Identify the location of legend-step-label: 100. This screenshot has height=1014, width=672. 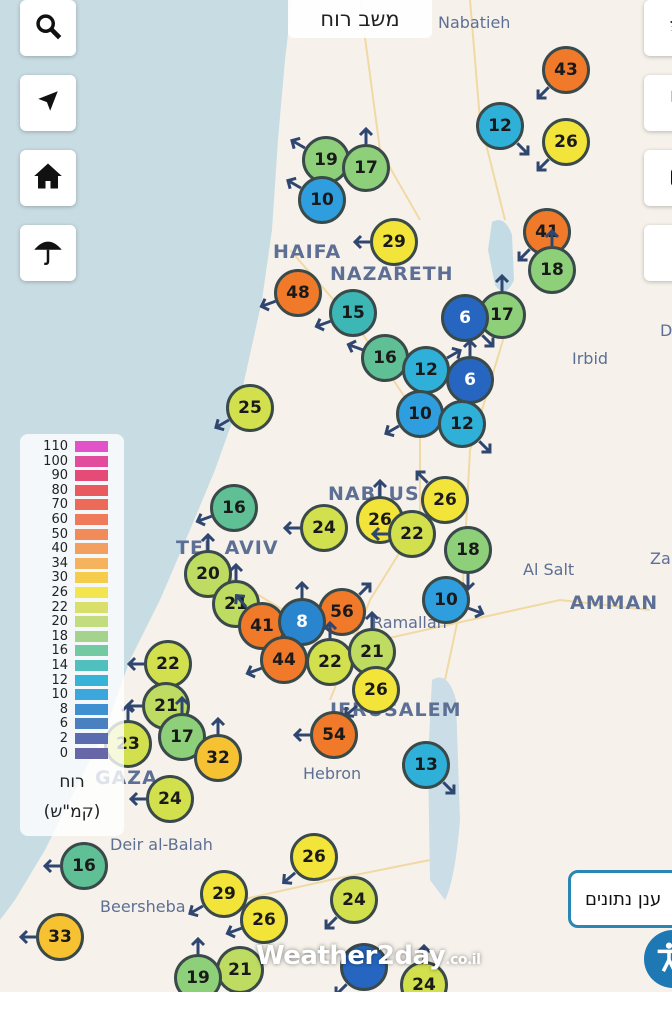
(55, 461).